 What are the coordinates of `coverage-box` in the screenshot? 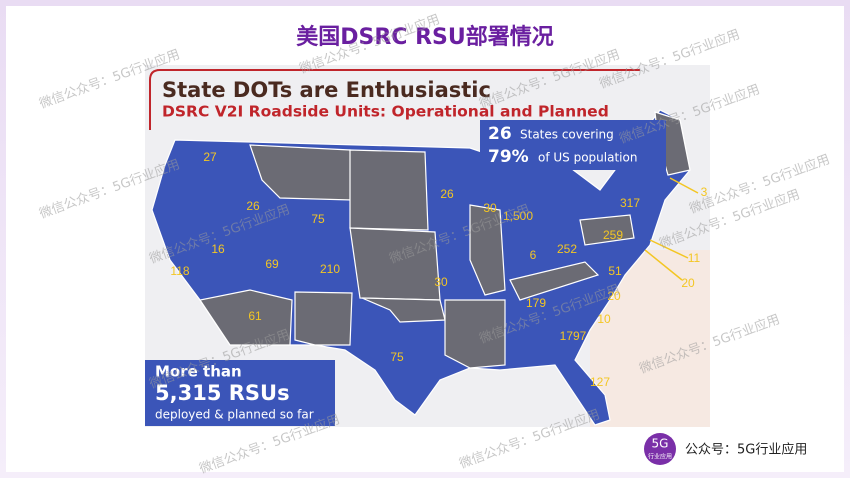 It's located at (573, 145).